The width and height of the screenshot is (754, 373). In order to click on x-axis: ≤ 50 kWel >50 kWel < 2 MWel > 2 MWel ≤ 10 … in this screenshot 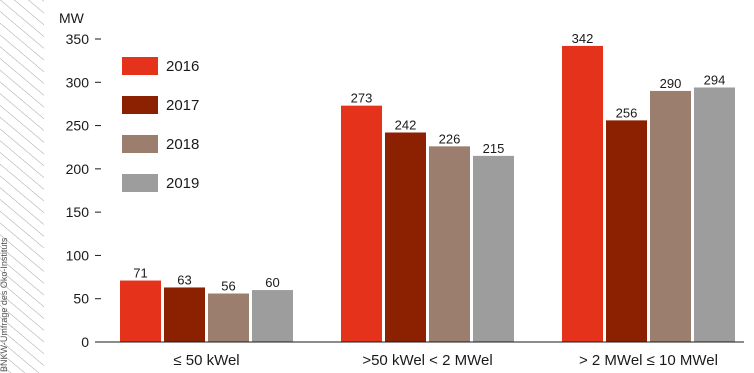, I will do `click(420, 355)`.